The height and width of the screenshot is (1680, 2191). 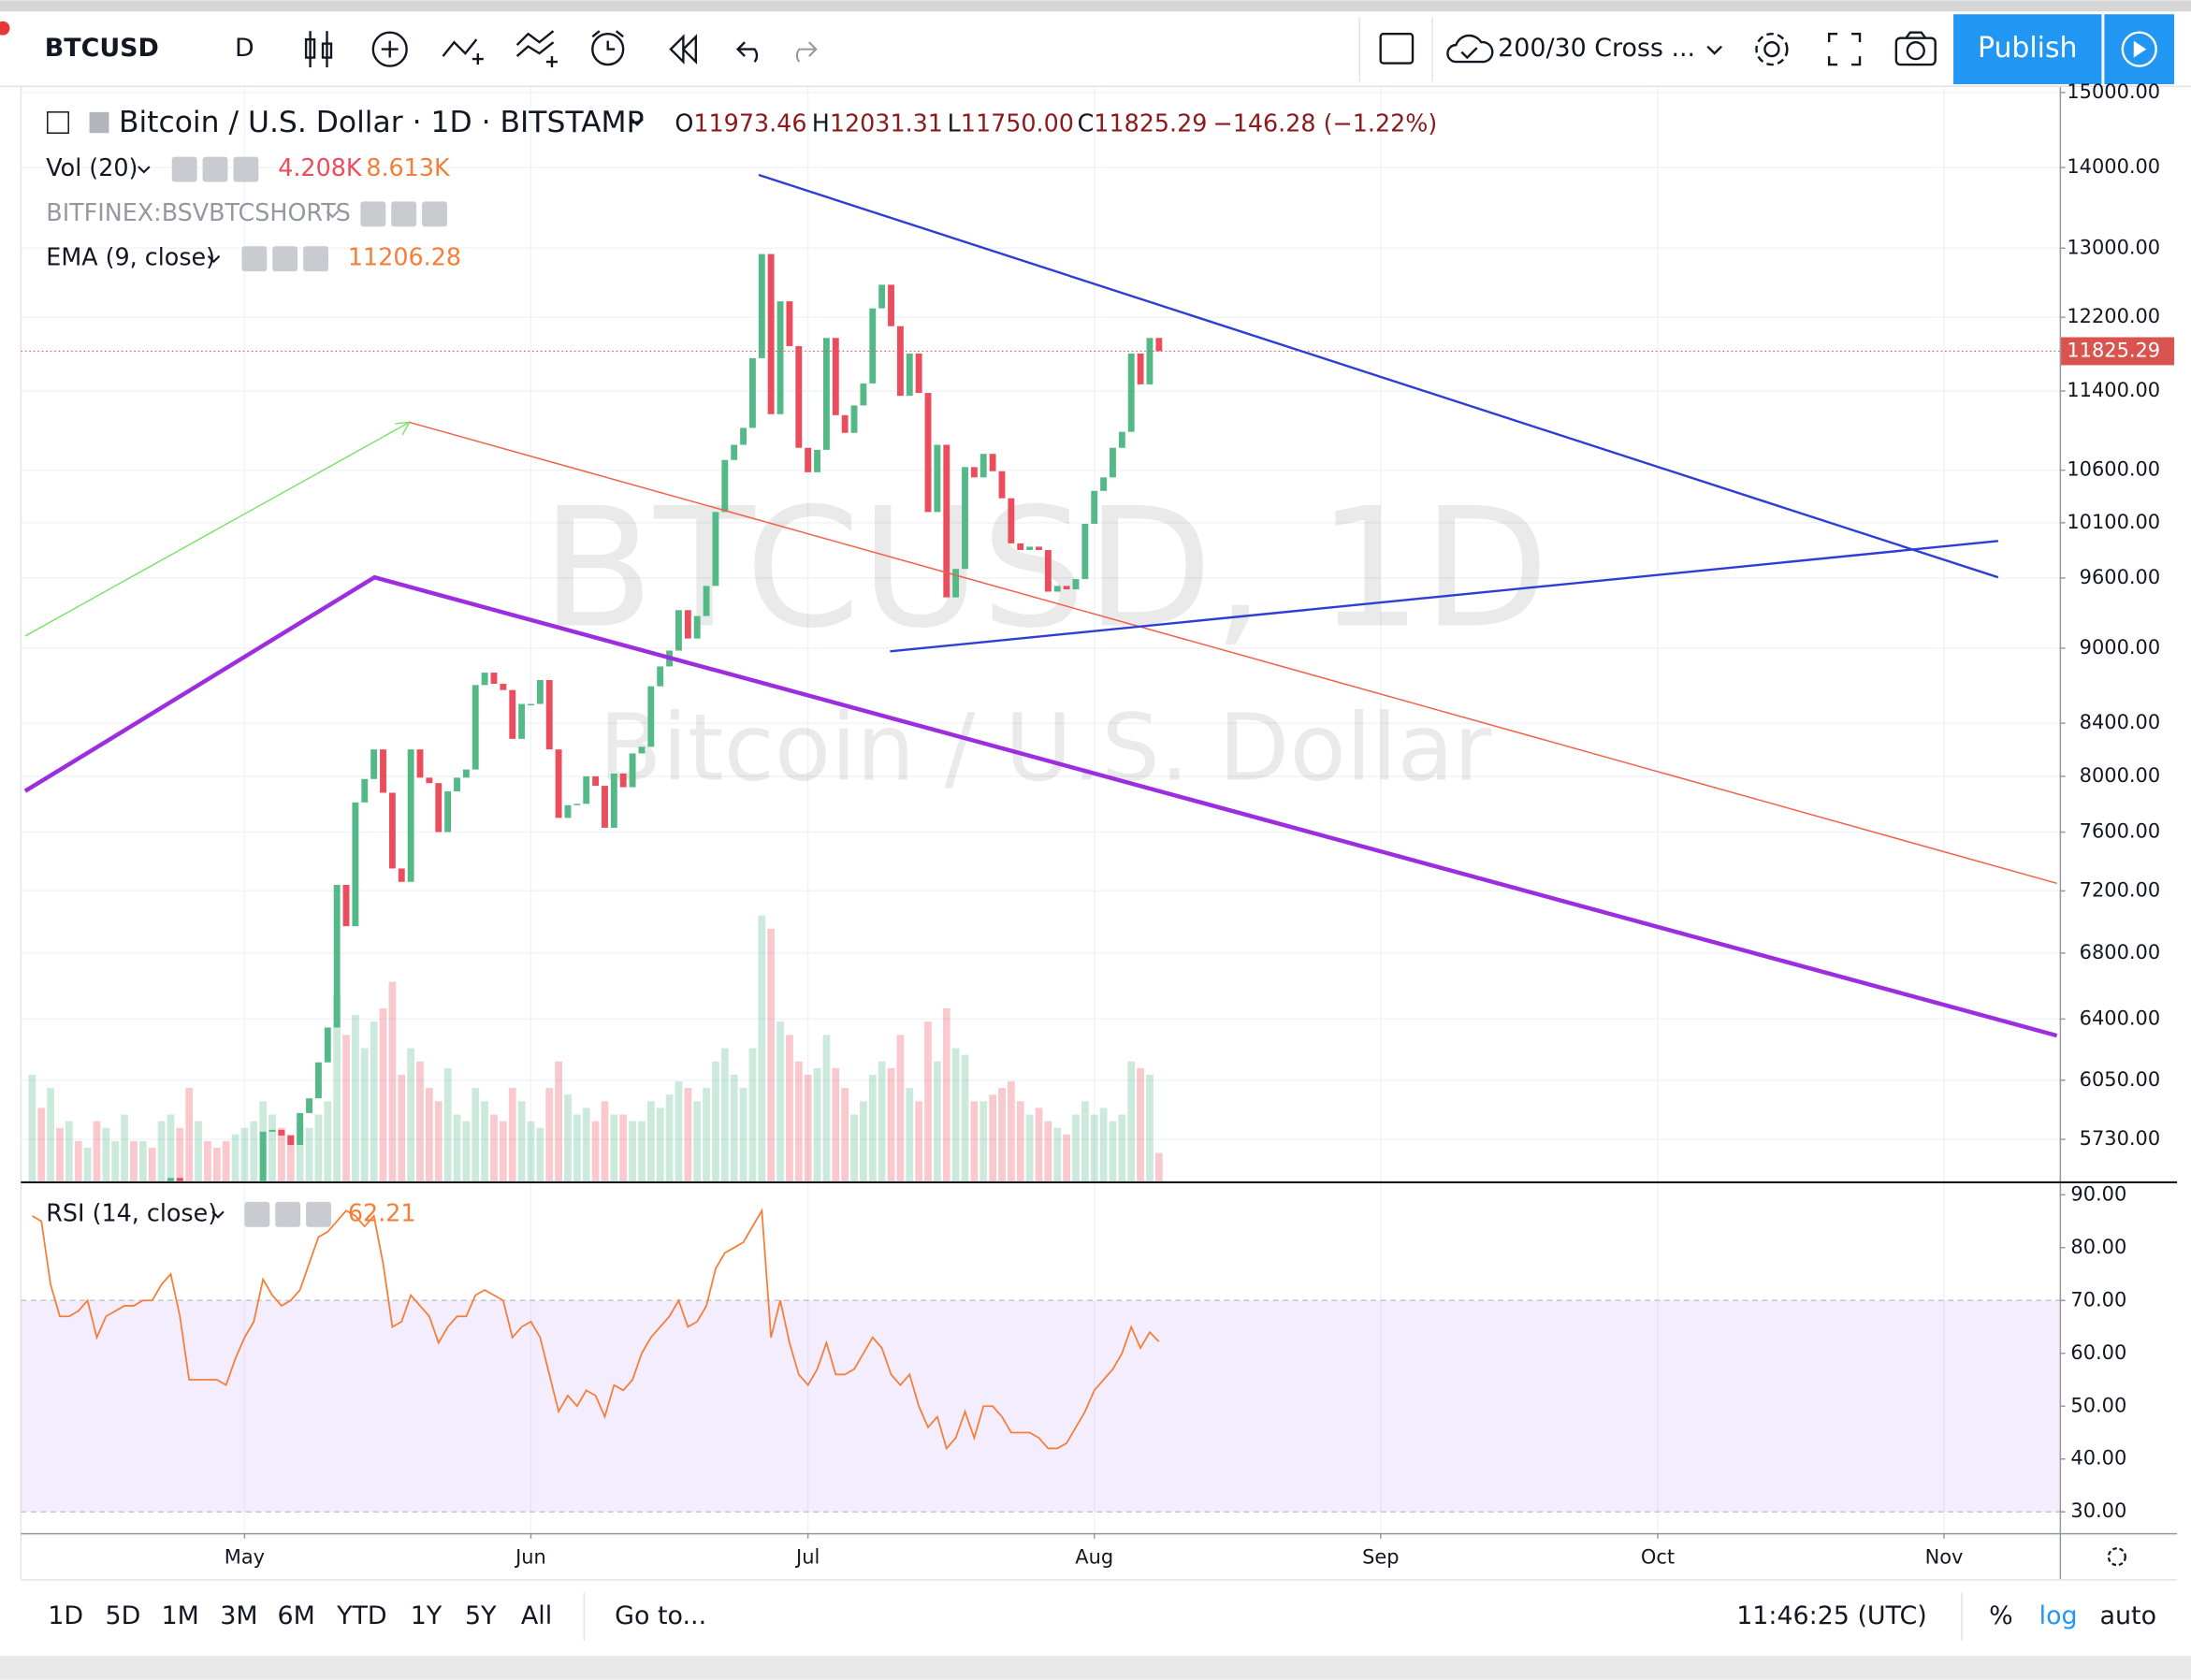 I want to click on indicator-name: Vol (20), so click(x=92, y=167).